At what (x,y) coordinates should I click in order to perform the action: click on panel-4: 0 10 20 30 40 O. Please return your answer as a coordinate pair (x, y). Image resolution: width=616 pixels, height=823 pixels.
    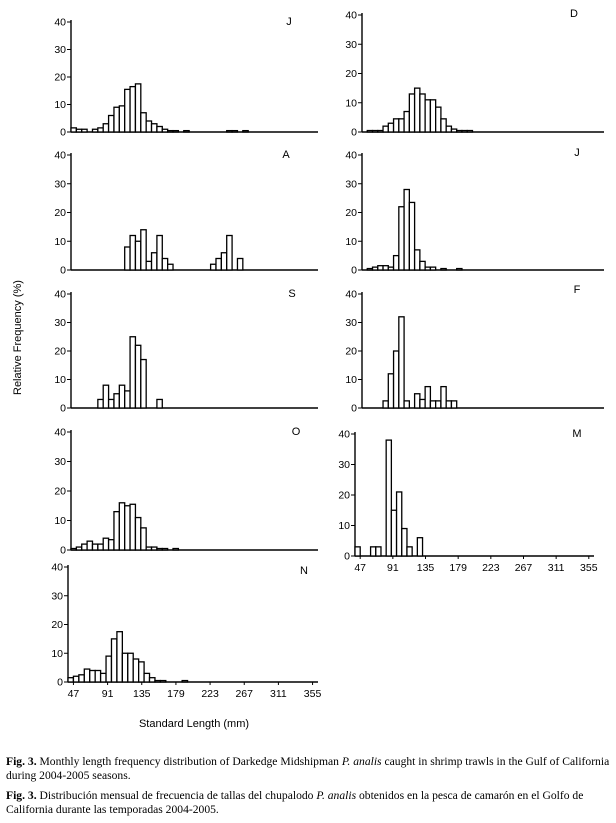
    Looking at the image, I should click on (186, 491).